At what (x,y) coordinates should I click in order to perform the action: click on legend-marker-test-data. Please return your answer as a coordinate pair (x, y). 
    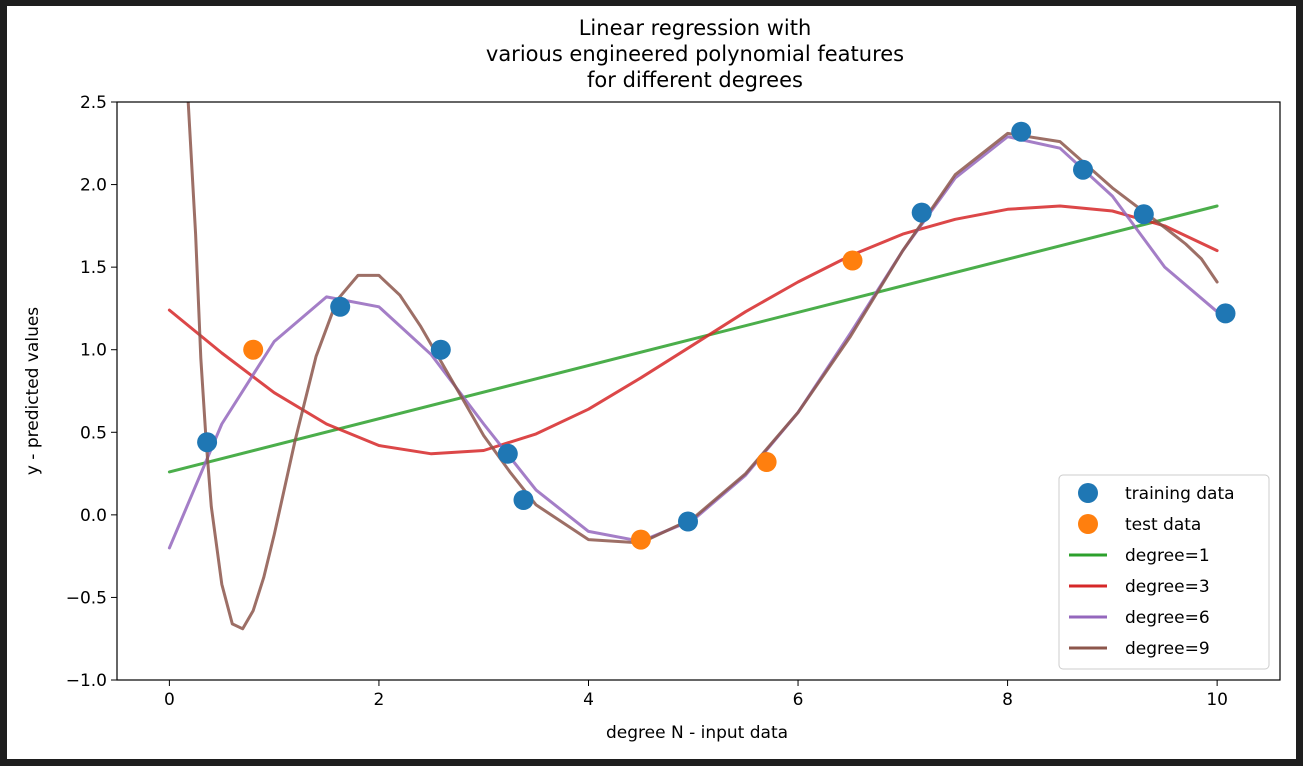
    Looking at the image, I should click on (1088, 524).